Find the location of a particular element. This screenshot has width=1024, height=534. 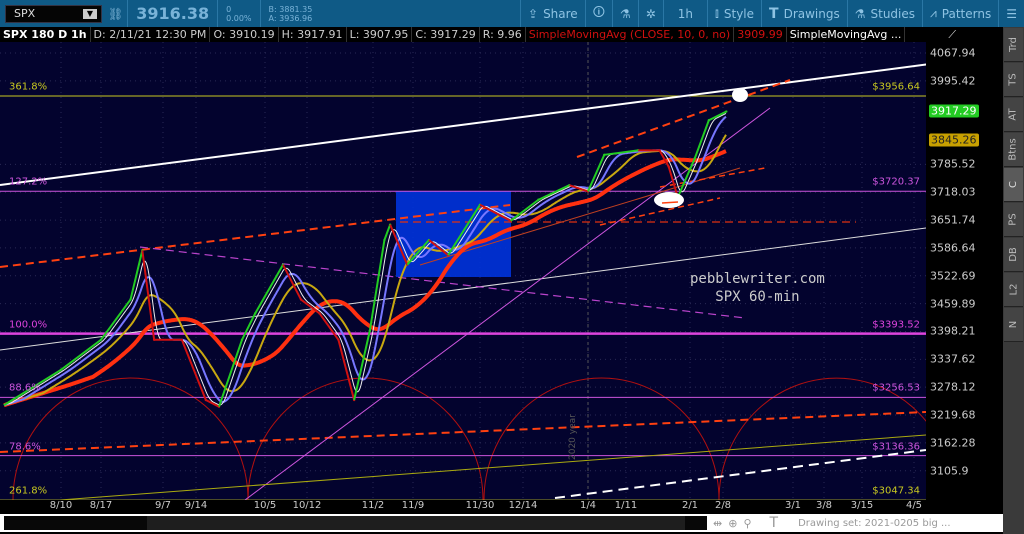

y-tick-label: 3995.42 is located at coordinates (953, 81).